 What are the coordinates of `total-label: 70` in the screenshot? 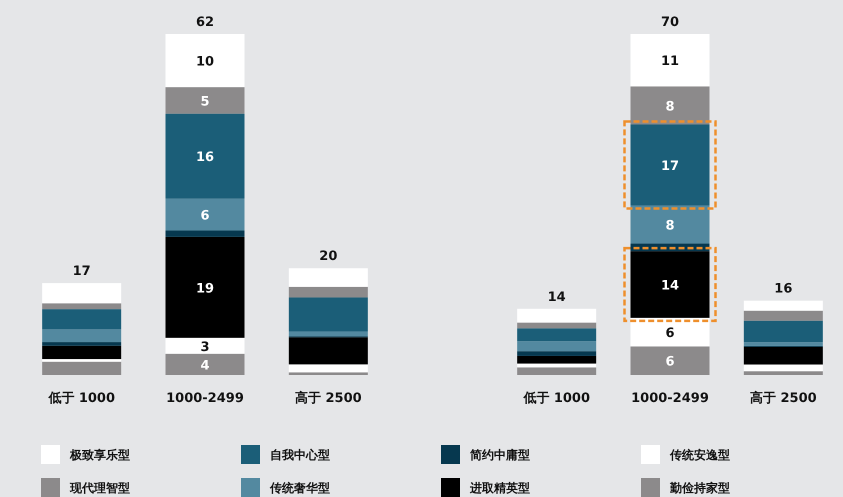 It's located at (670, 22).